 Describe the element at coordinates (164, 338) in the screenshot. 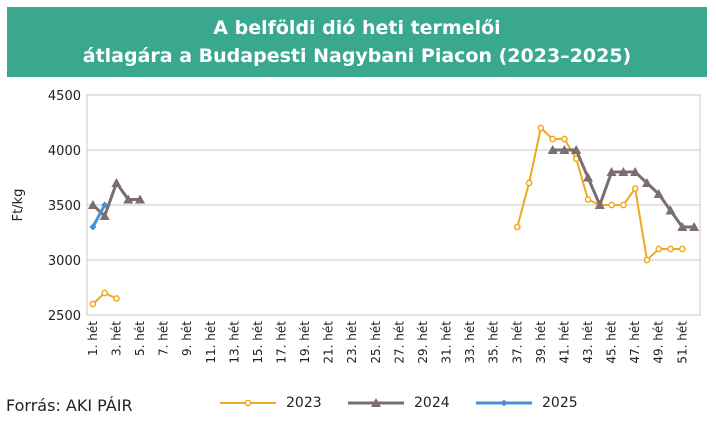

I see `x-tick-label: 7. hét` at that location.